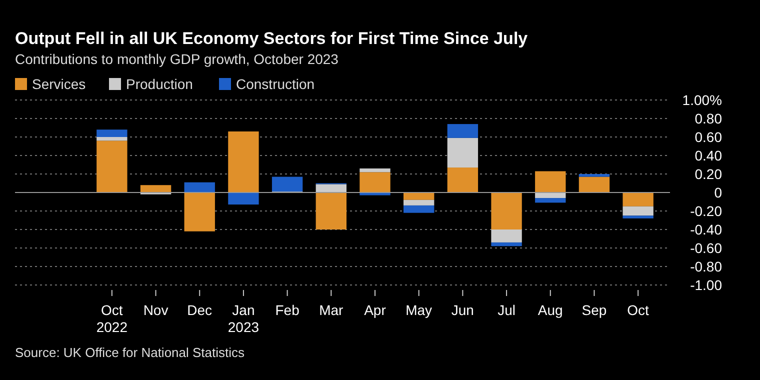  I want to click on y-tick-label: 0.60, so click(708, 137).